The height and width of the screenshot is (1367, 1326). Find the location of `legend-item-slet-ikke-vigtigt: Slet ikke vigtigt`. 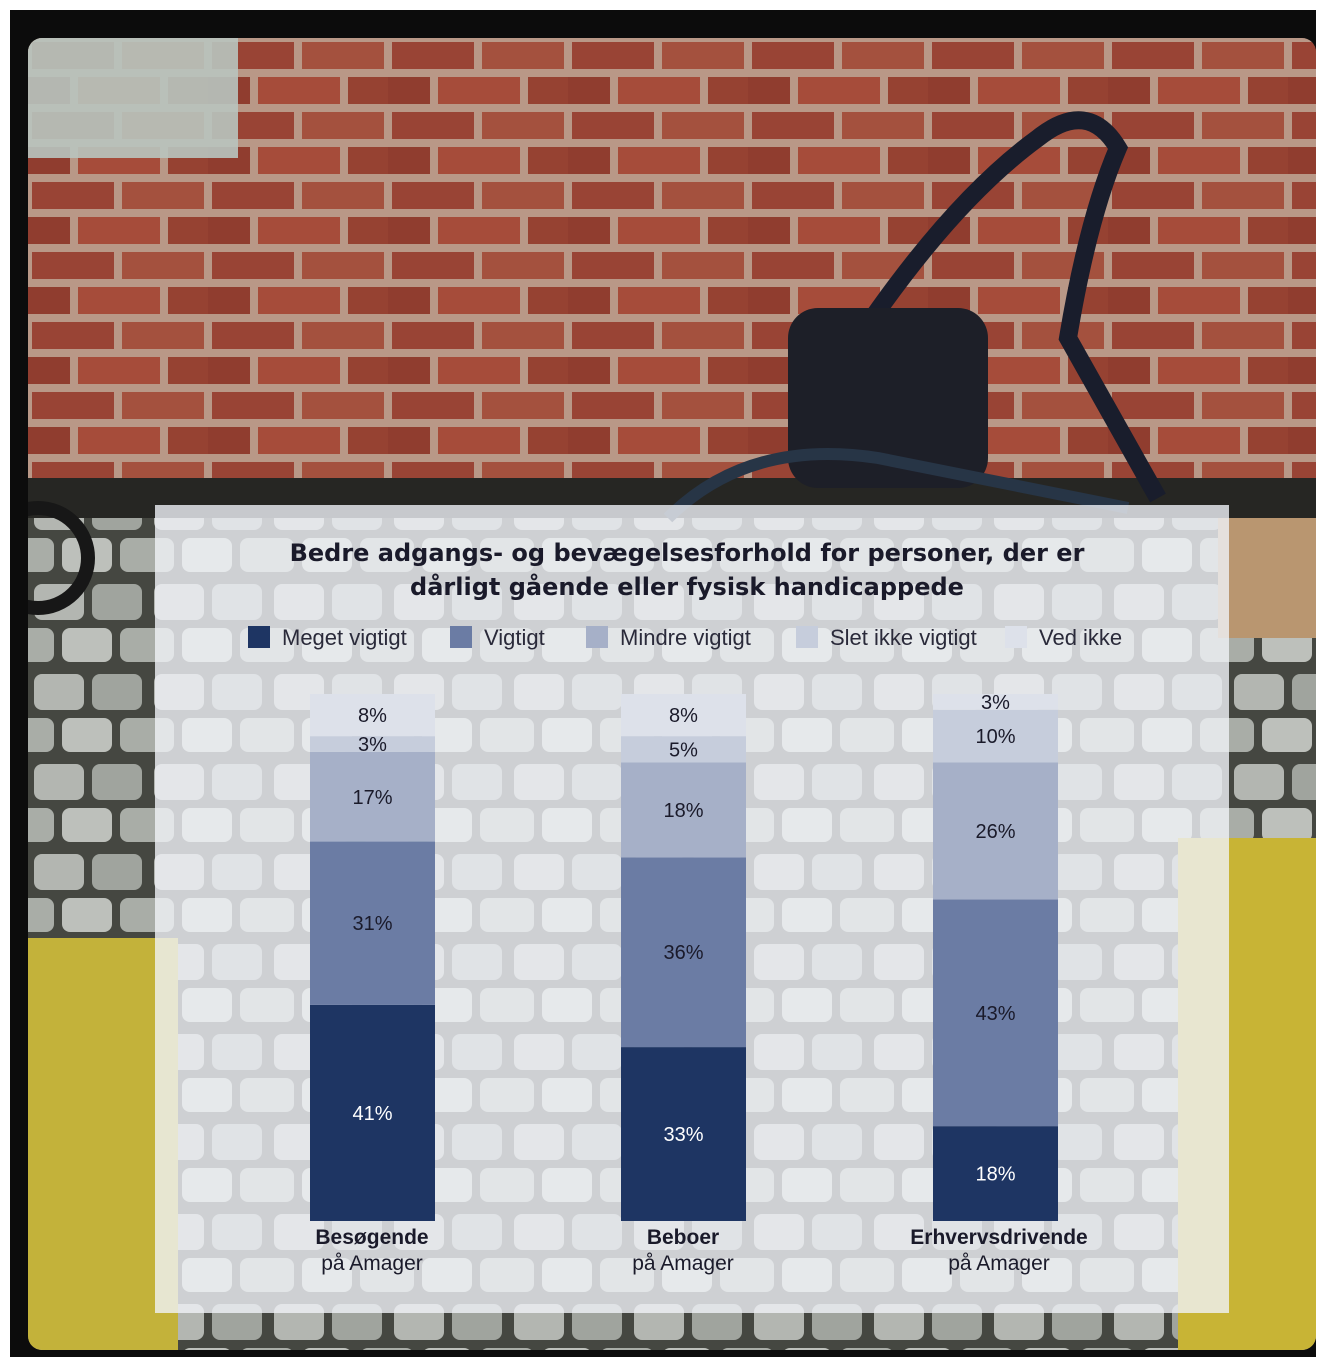

legend-item-slet-ikke-vigtigt: Slet ikke vigtigt is located at coordinates (886, 638).